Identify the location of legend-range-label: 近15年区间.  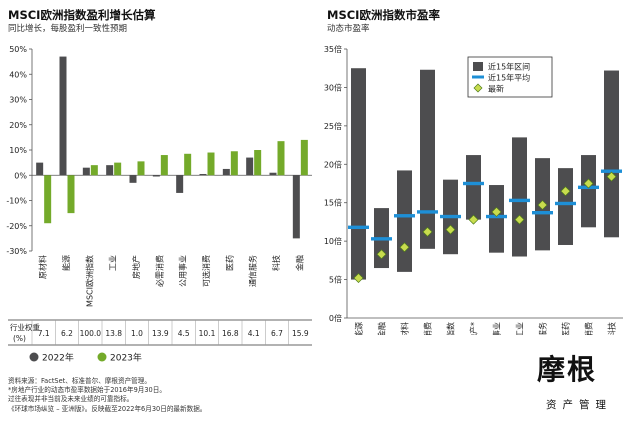
(509, 67).